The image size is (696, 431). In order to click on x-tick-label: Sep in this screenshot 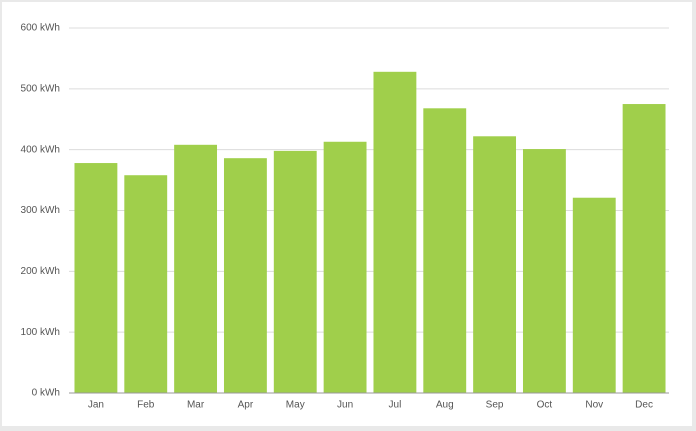, I will do `click(495, 405)`.